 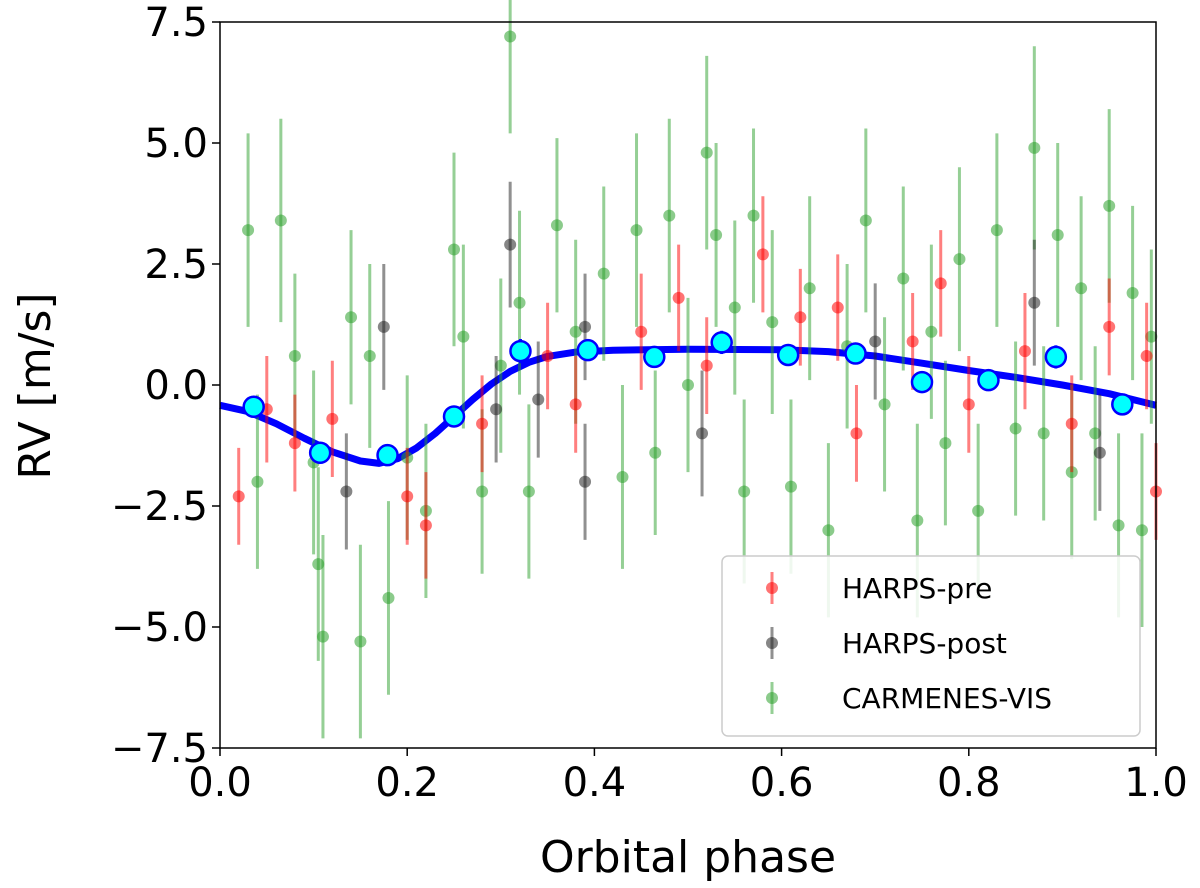 I want to click on y-tick-label: 5.0, so click(x=176, y=144).